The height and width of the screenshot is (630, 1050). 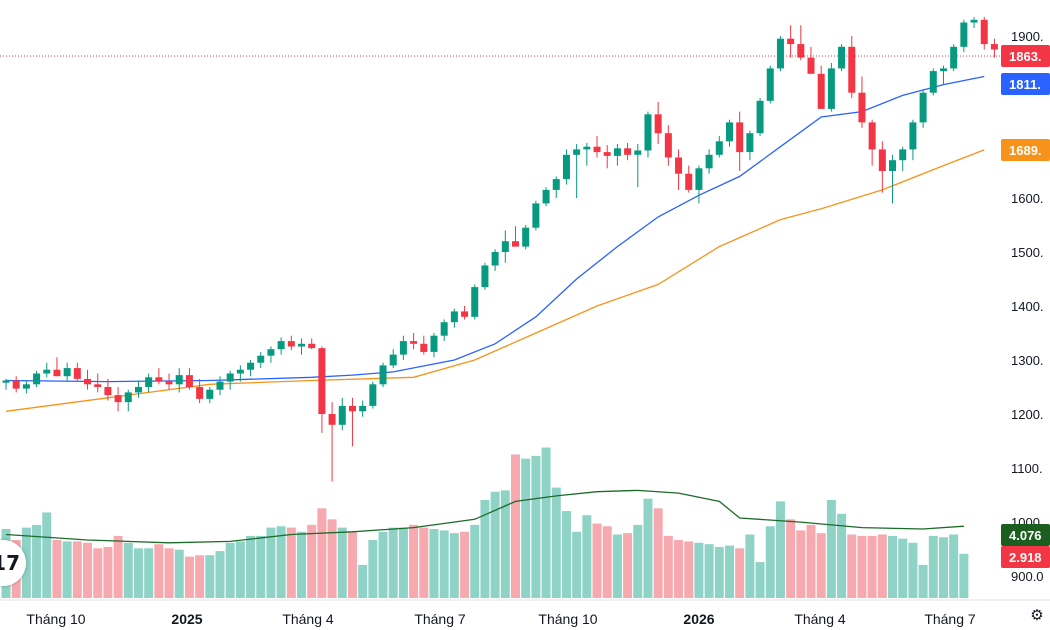 I want to click on price-tags: 1863. 1811. 1689. 4.076 2.918, so click(x=1025, y=306).